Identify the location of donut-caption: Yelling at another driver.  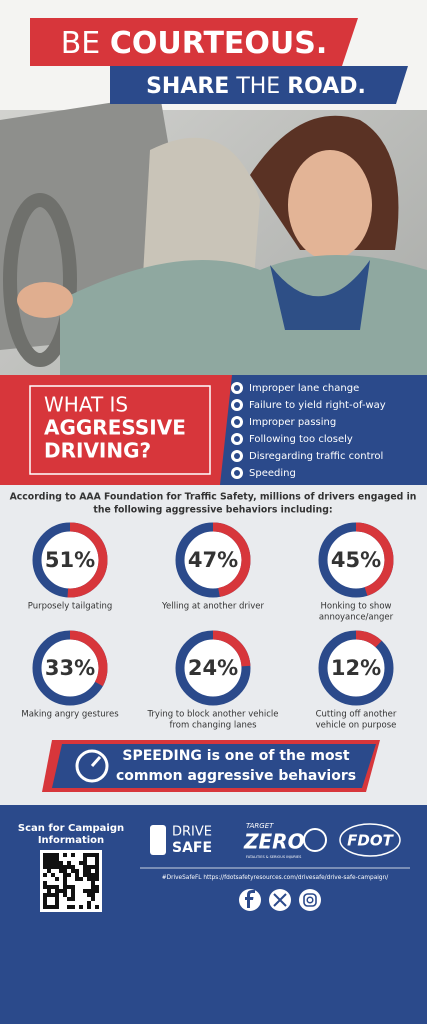
(213, 607).